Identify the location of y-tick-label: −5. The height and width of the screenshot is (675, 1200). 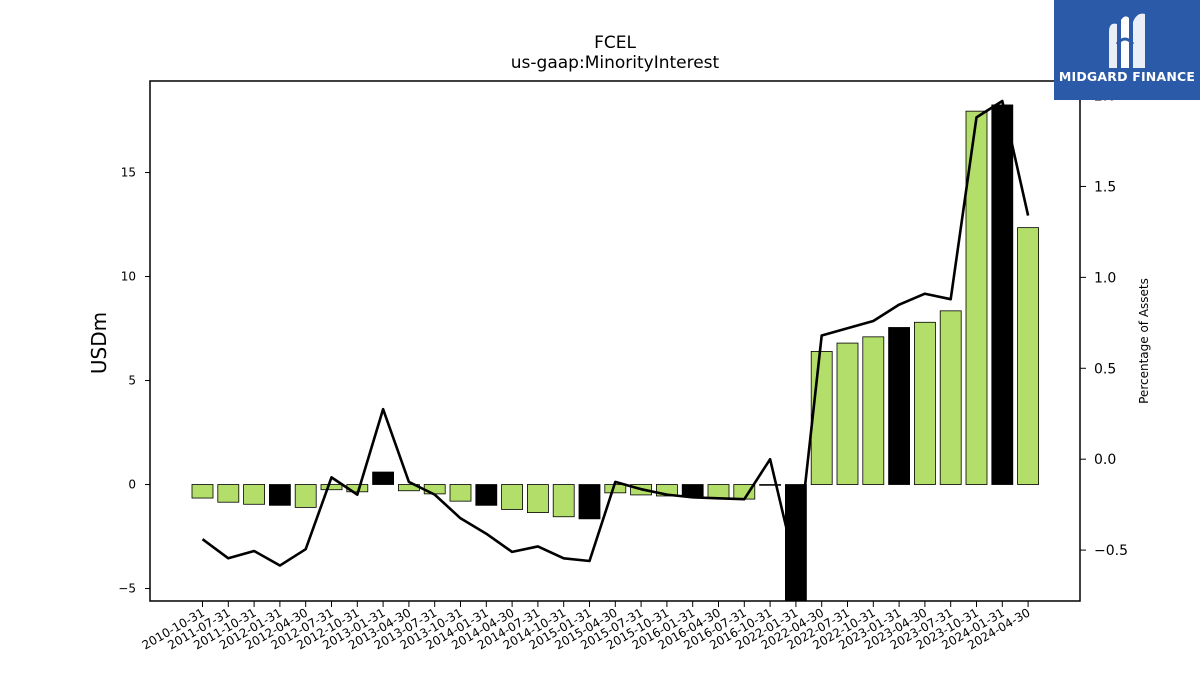
(127, 589).